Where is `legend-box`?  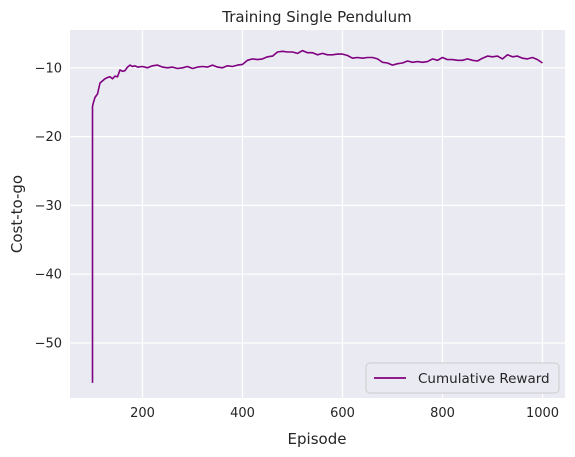 legend-box is located at coordinates (462, 378).